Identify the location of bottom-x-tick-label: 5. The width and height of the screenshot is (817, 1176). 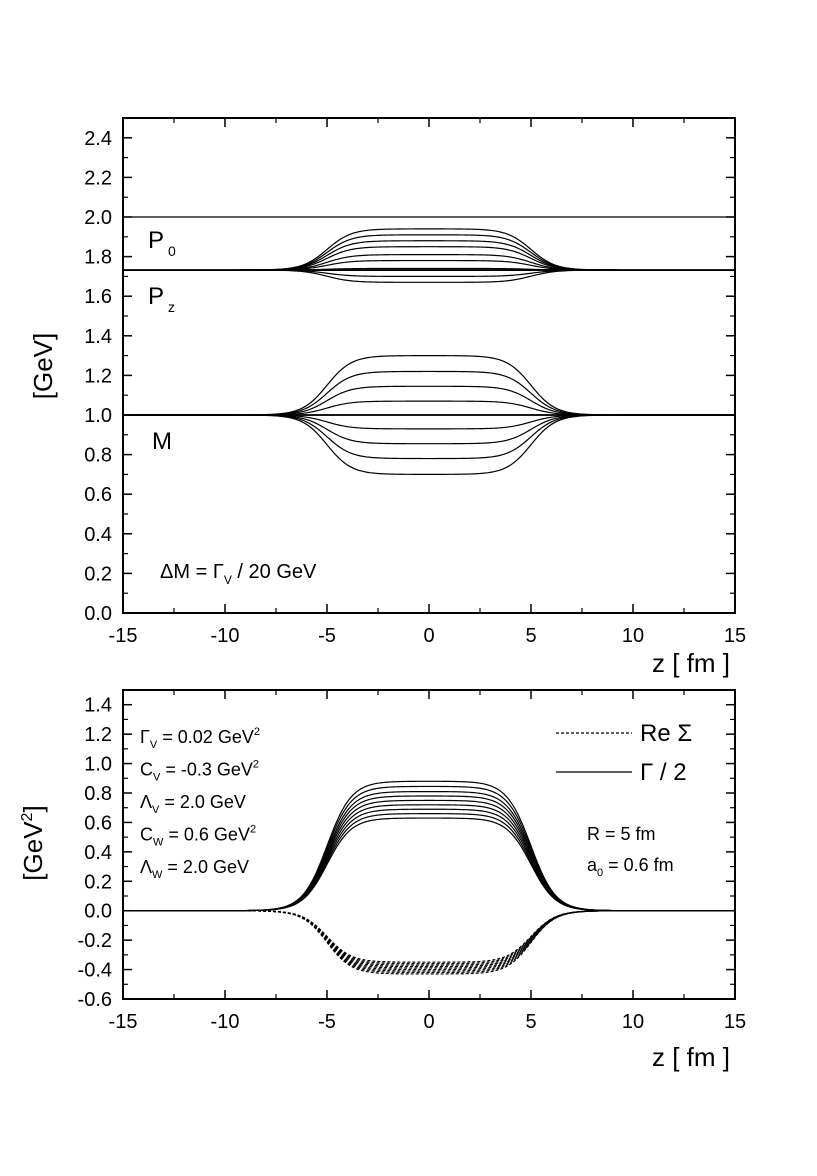
(530, 1022).